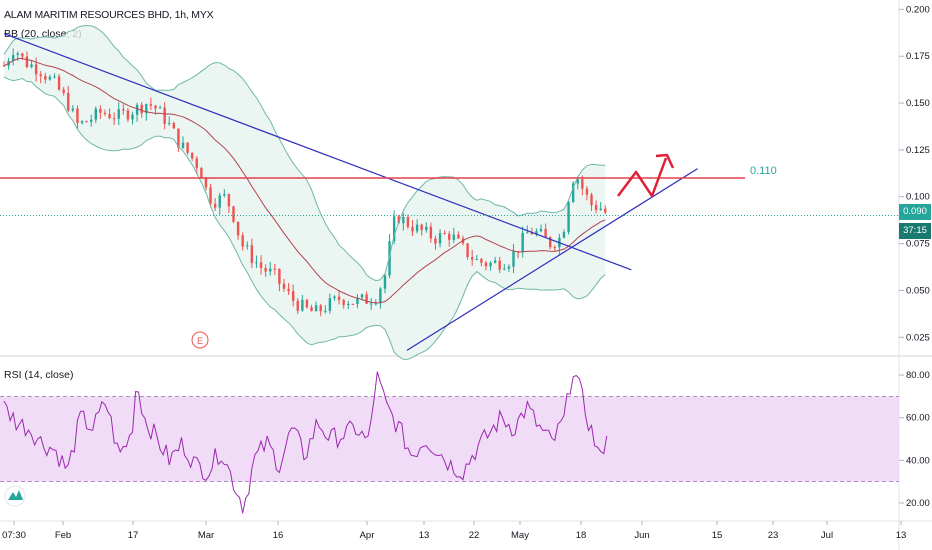 The width and height of the screenshot is (932, 550). Describe the element at coordinates (39, 375) in the screenshot. I see `rsi-indicator-label: RSI (14, close)` at that location.